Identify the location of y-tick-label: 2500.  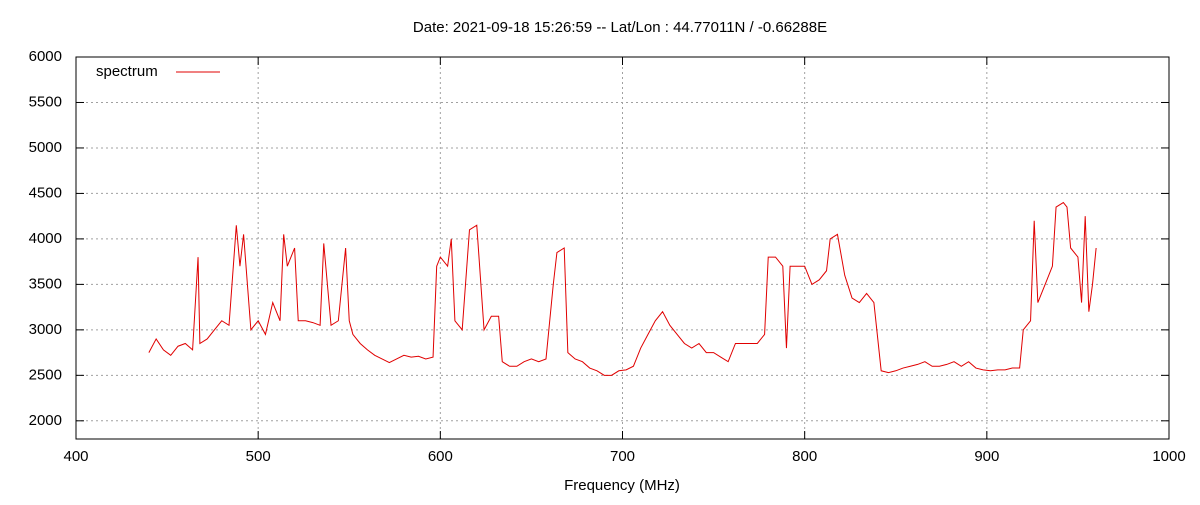
(45, 374).